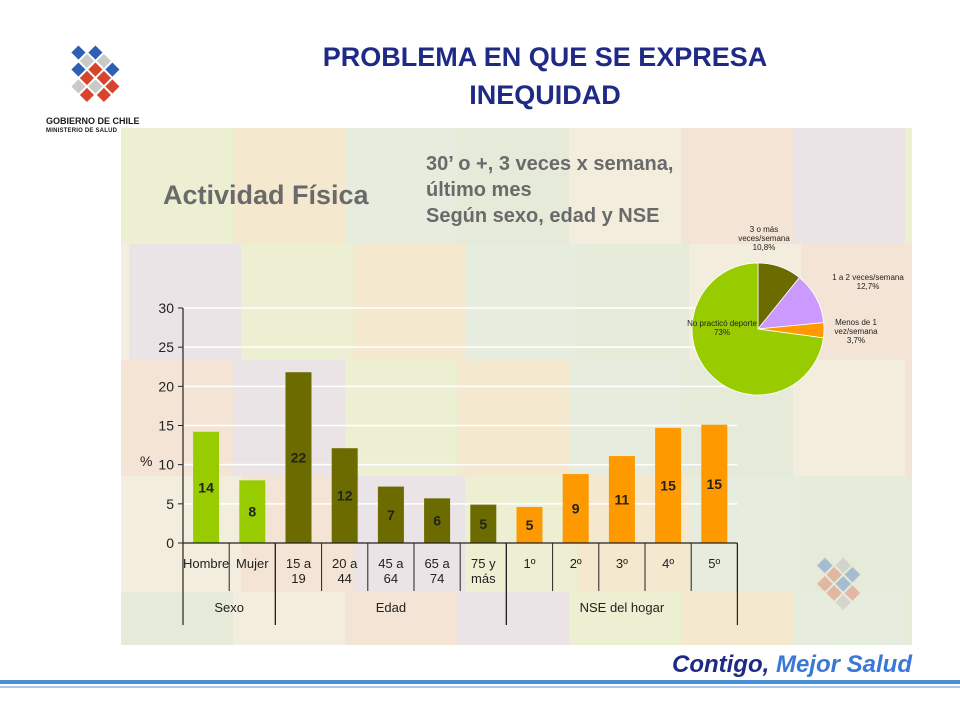  I want to click on x-tick-label: 2º, so click(576, 563).